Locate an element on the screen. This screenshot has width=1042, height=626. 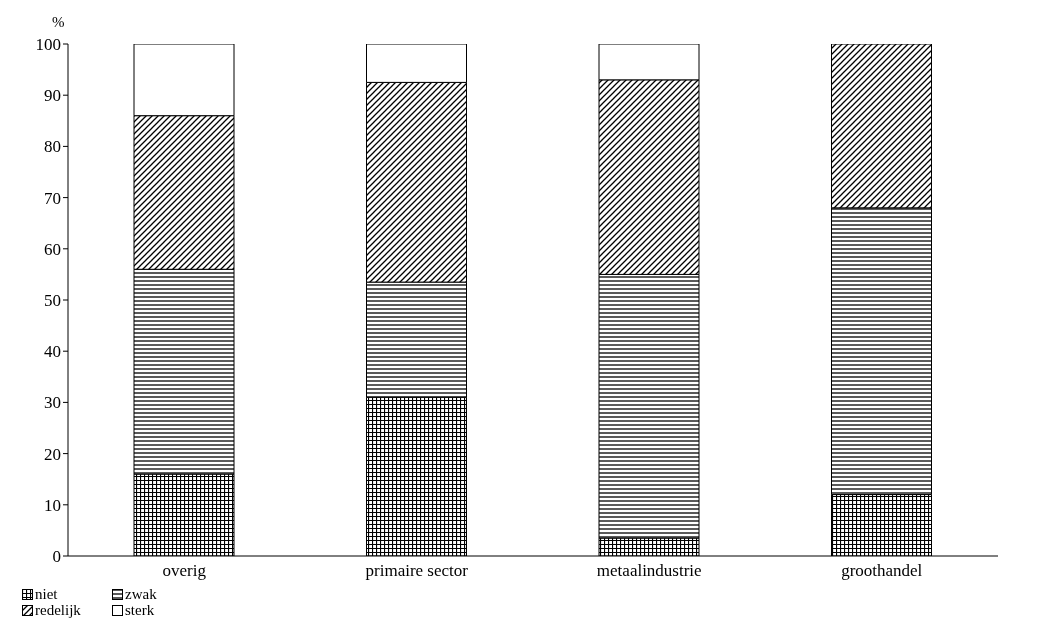
y-tick-label: 30 is located at coordinates (52, 403).